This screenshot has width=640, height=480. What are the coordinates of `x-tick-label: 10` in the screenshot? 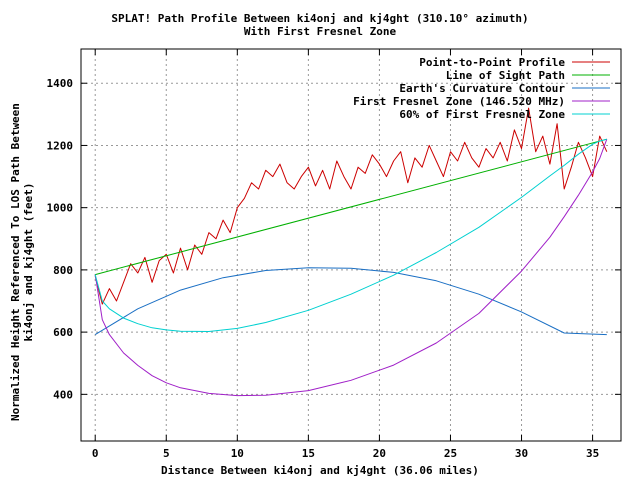 It's located at (237, 453).